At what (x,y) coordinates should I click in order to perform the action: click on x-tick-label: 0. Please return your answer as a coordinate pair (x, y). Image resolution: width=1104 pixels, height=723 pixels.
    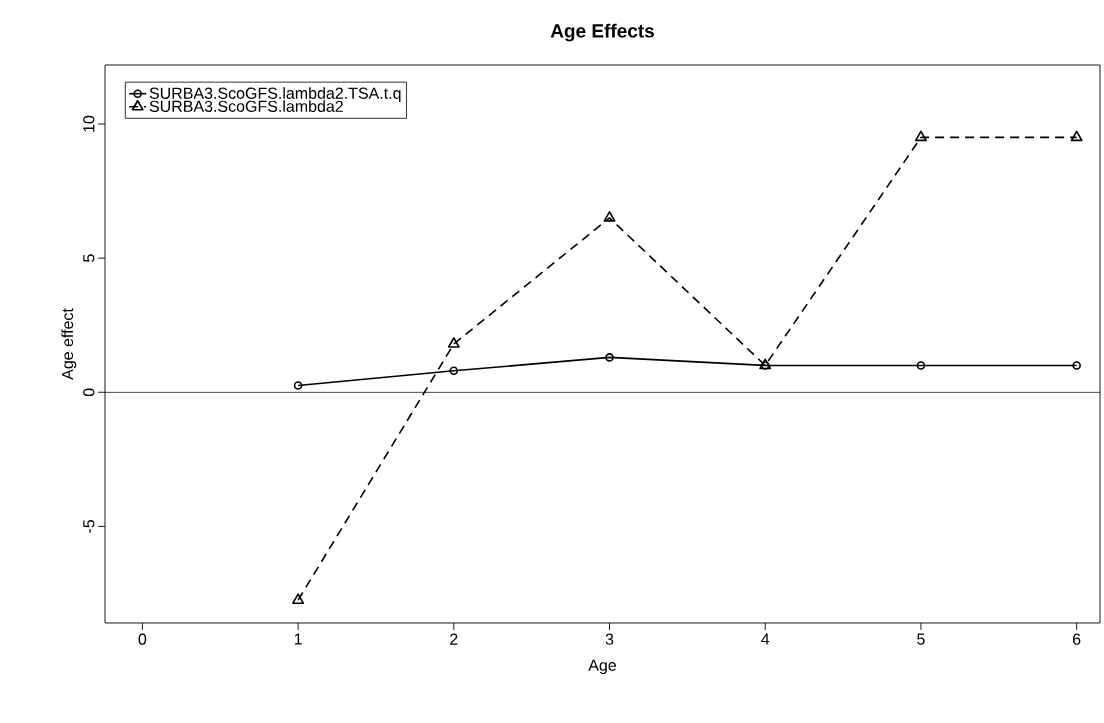
    Looking at the image, I should click on (142, 639).